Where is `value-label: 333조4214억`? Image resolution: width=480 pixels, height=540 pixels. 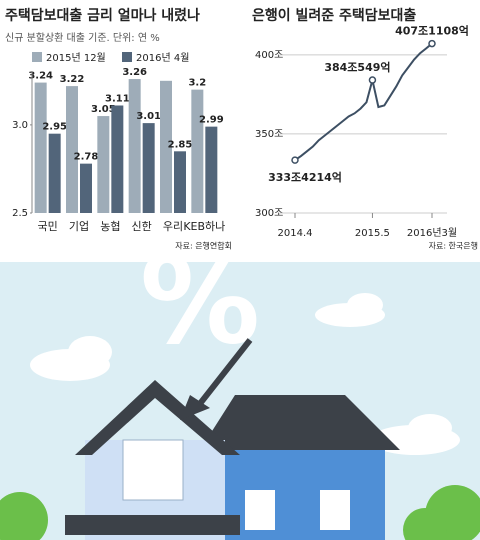 value-label: 333조4214억 is located at coordinates (305, 177).